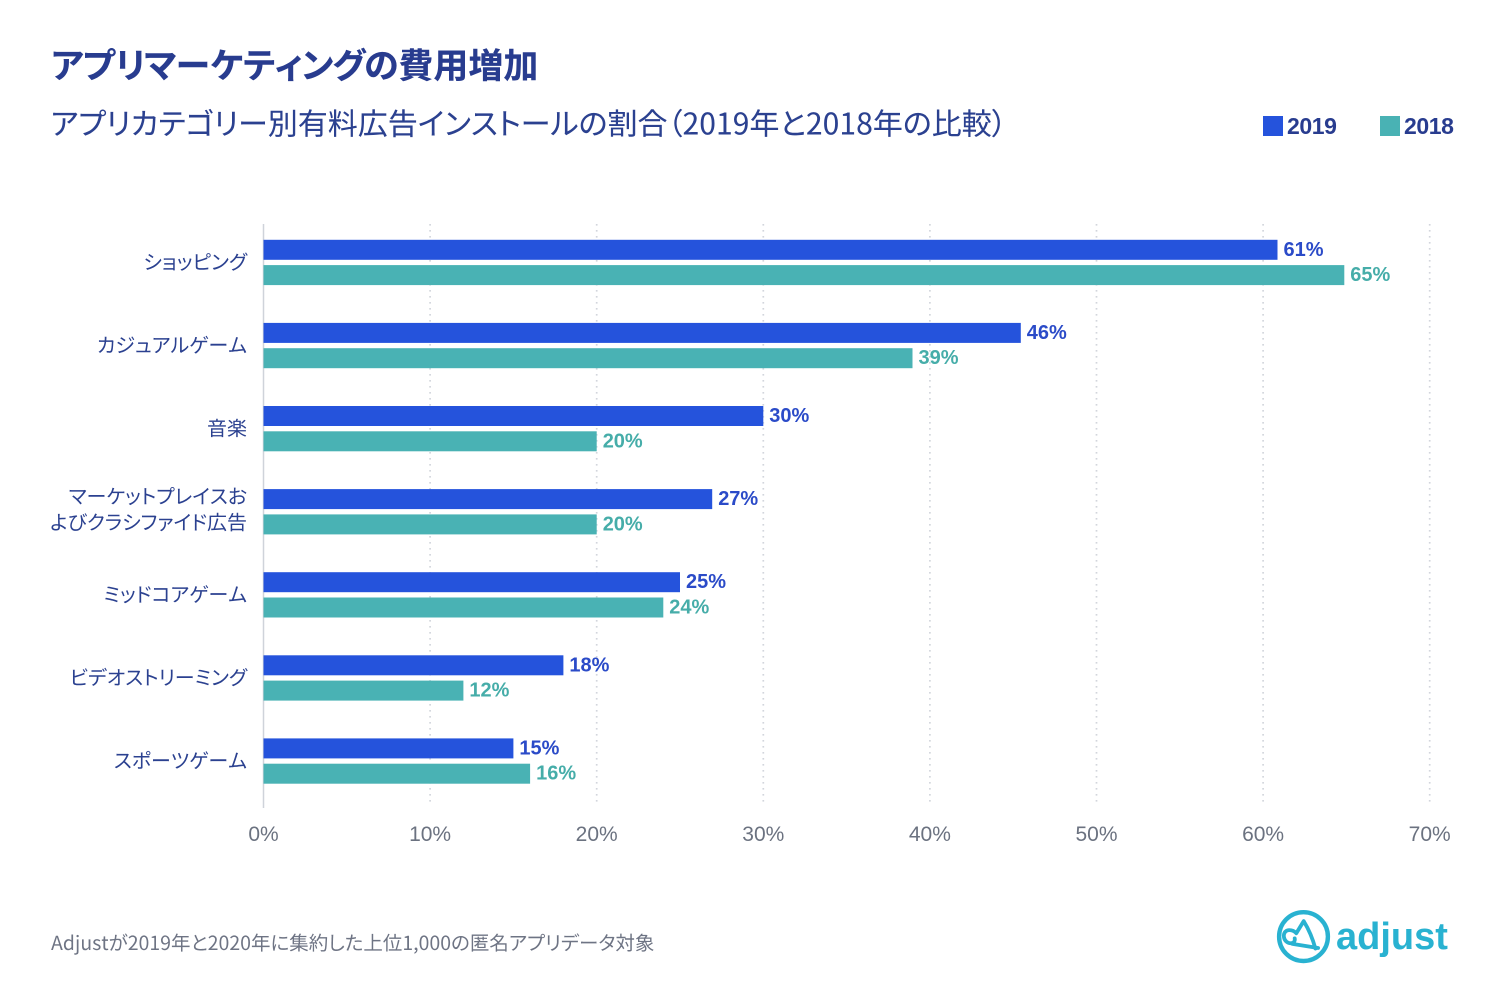  Describe the element at coordinates (930, 834) in the screenshot. I see `svg-text: 40%` at that location.